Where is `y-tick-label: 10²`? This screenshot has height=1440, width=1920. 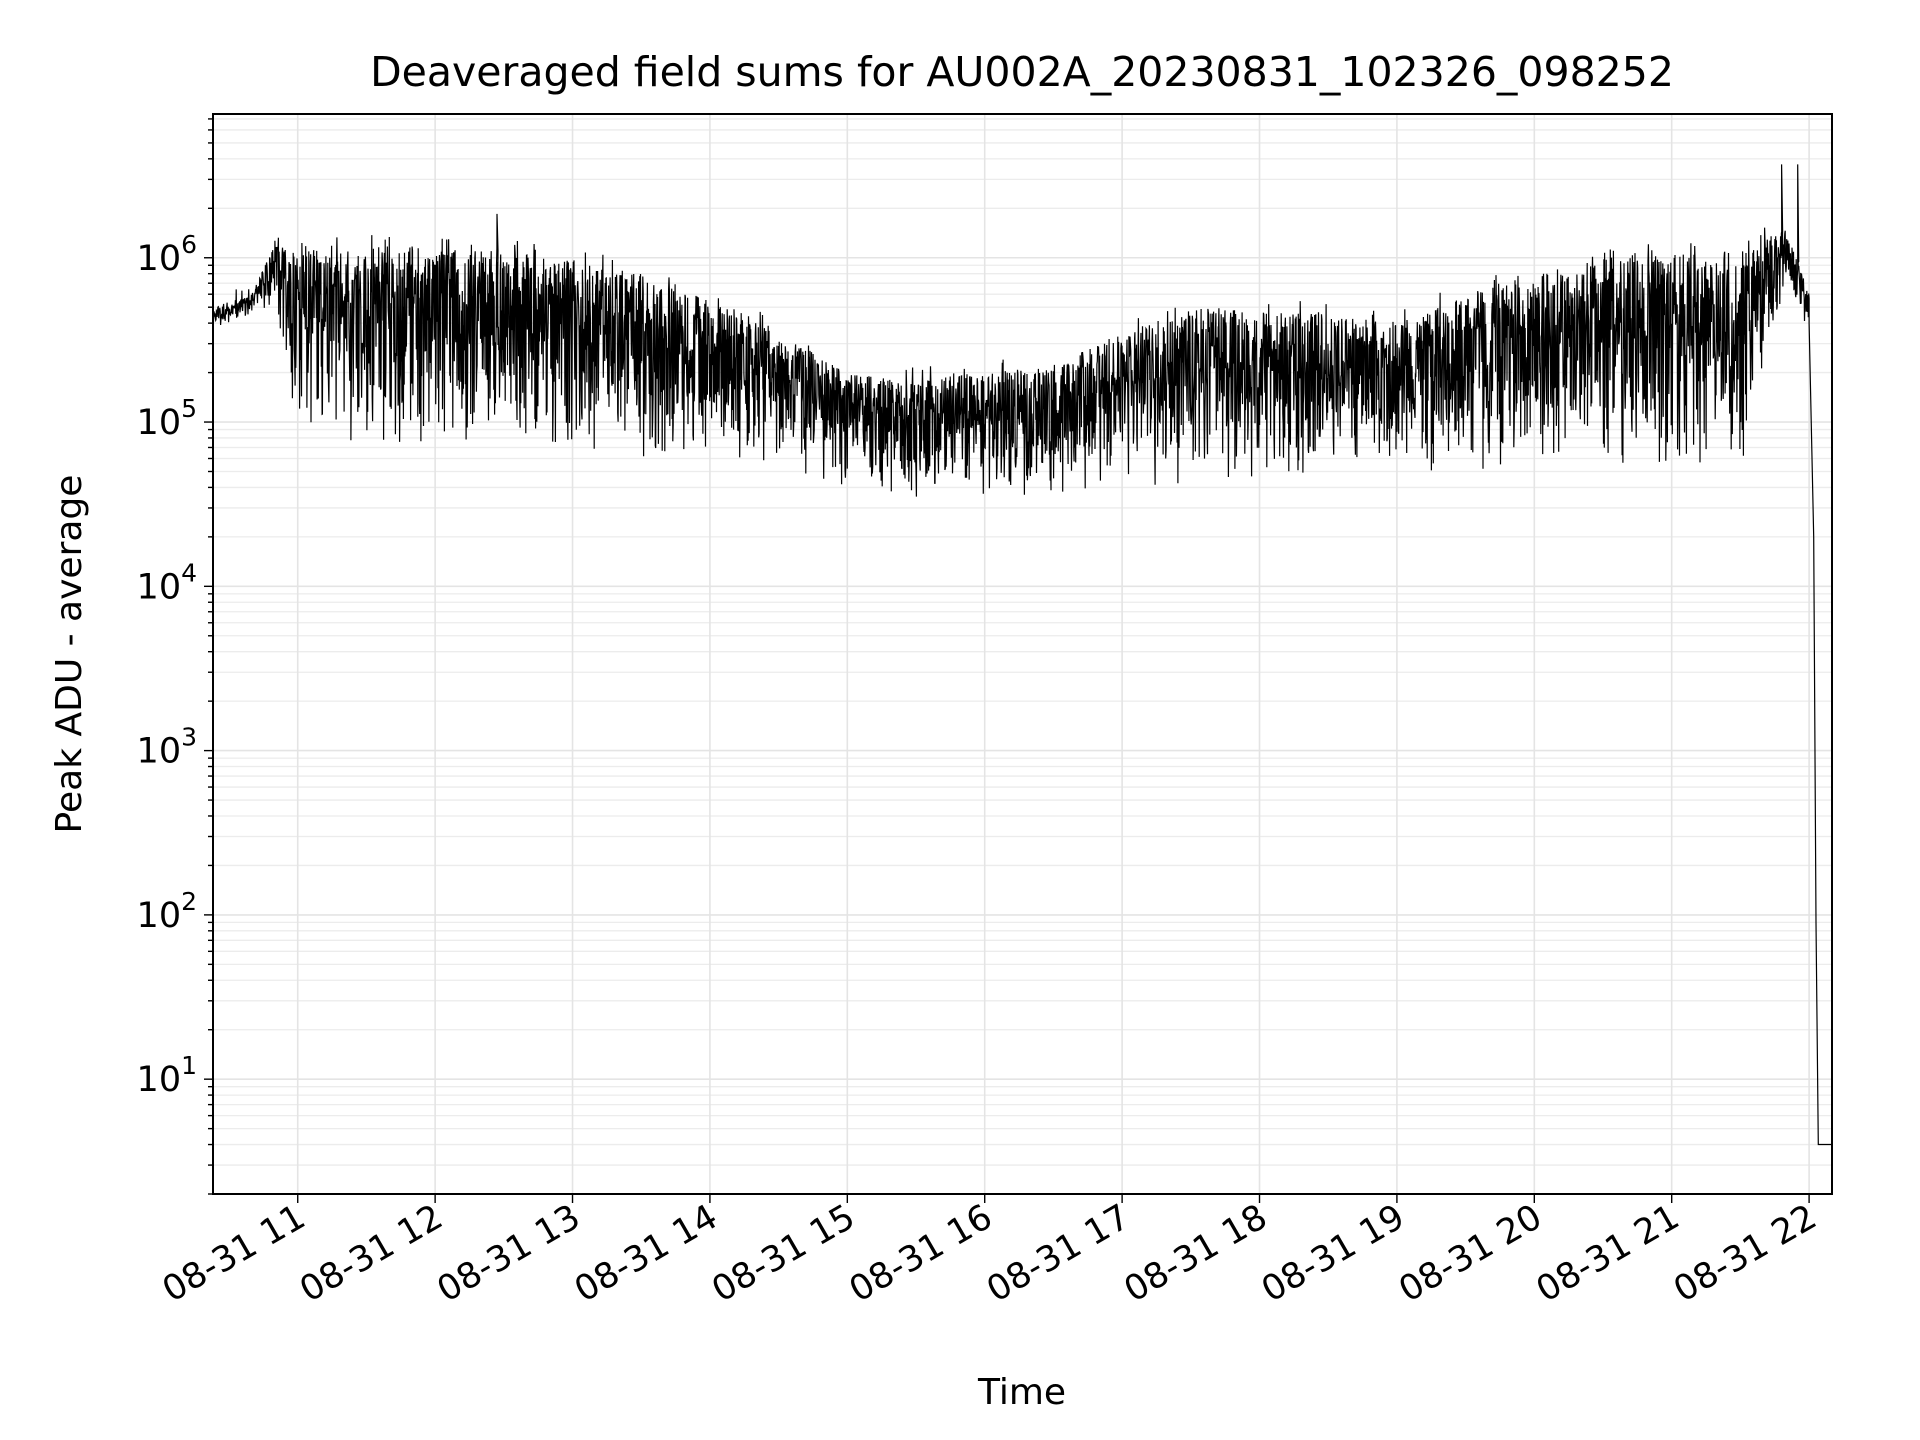 y-tick-label: 10² is located at coordinates (167, 911).